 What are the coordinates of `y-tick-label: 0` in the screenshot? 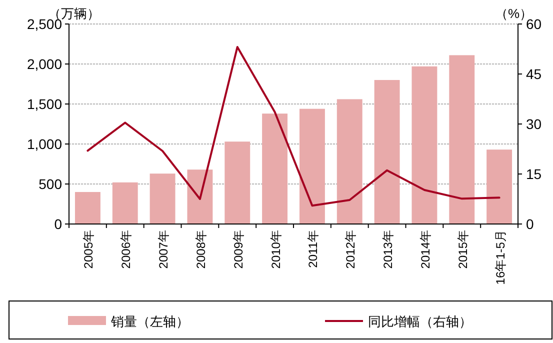 It's located at (58, 224).